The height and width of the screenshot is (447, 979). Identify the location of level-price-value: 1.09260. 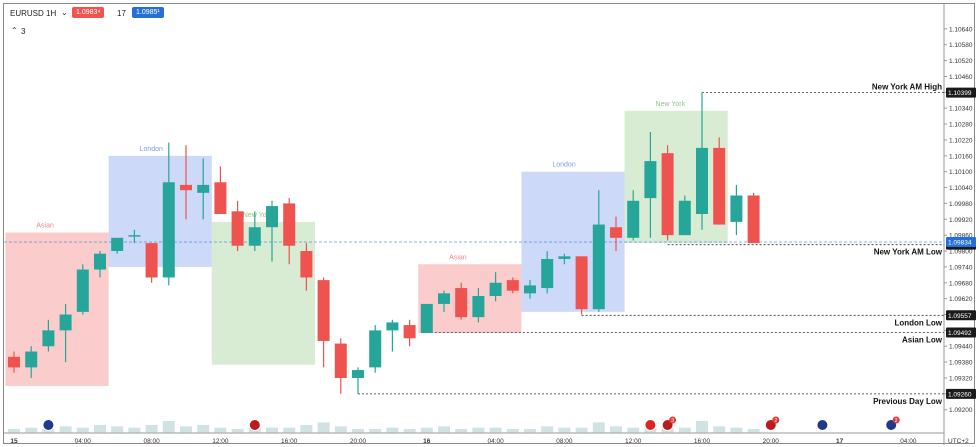
(960, 394).